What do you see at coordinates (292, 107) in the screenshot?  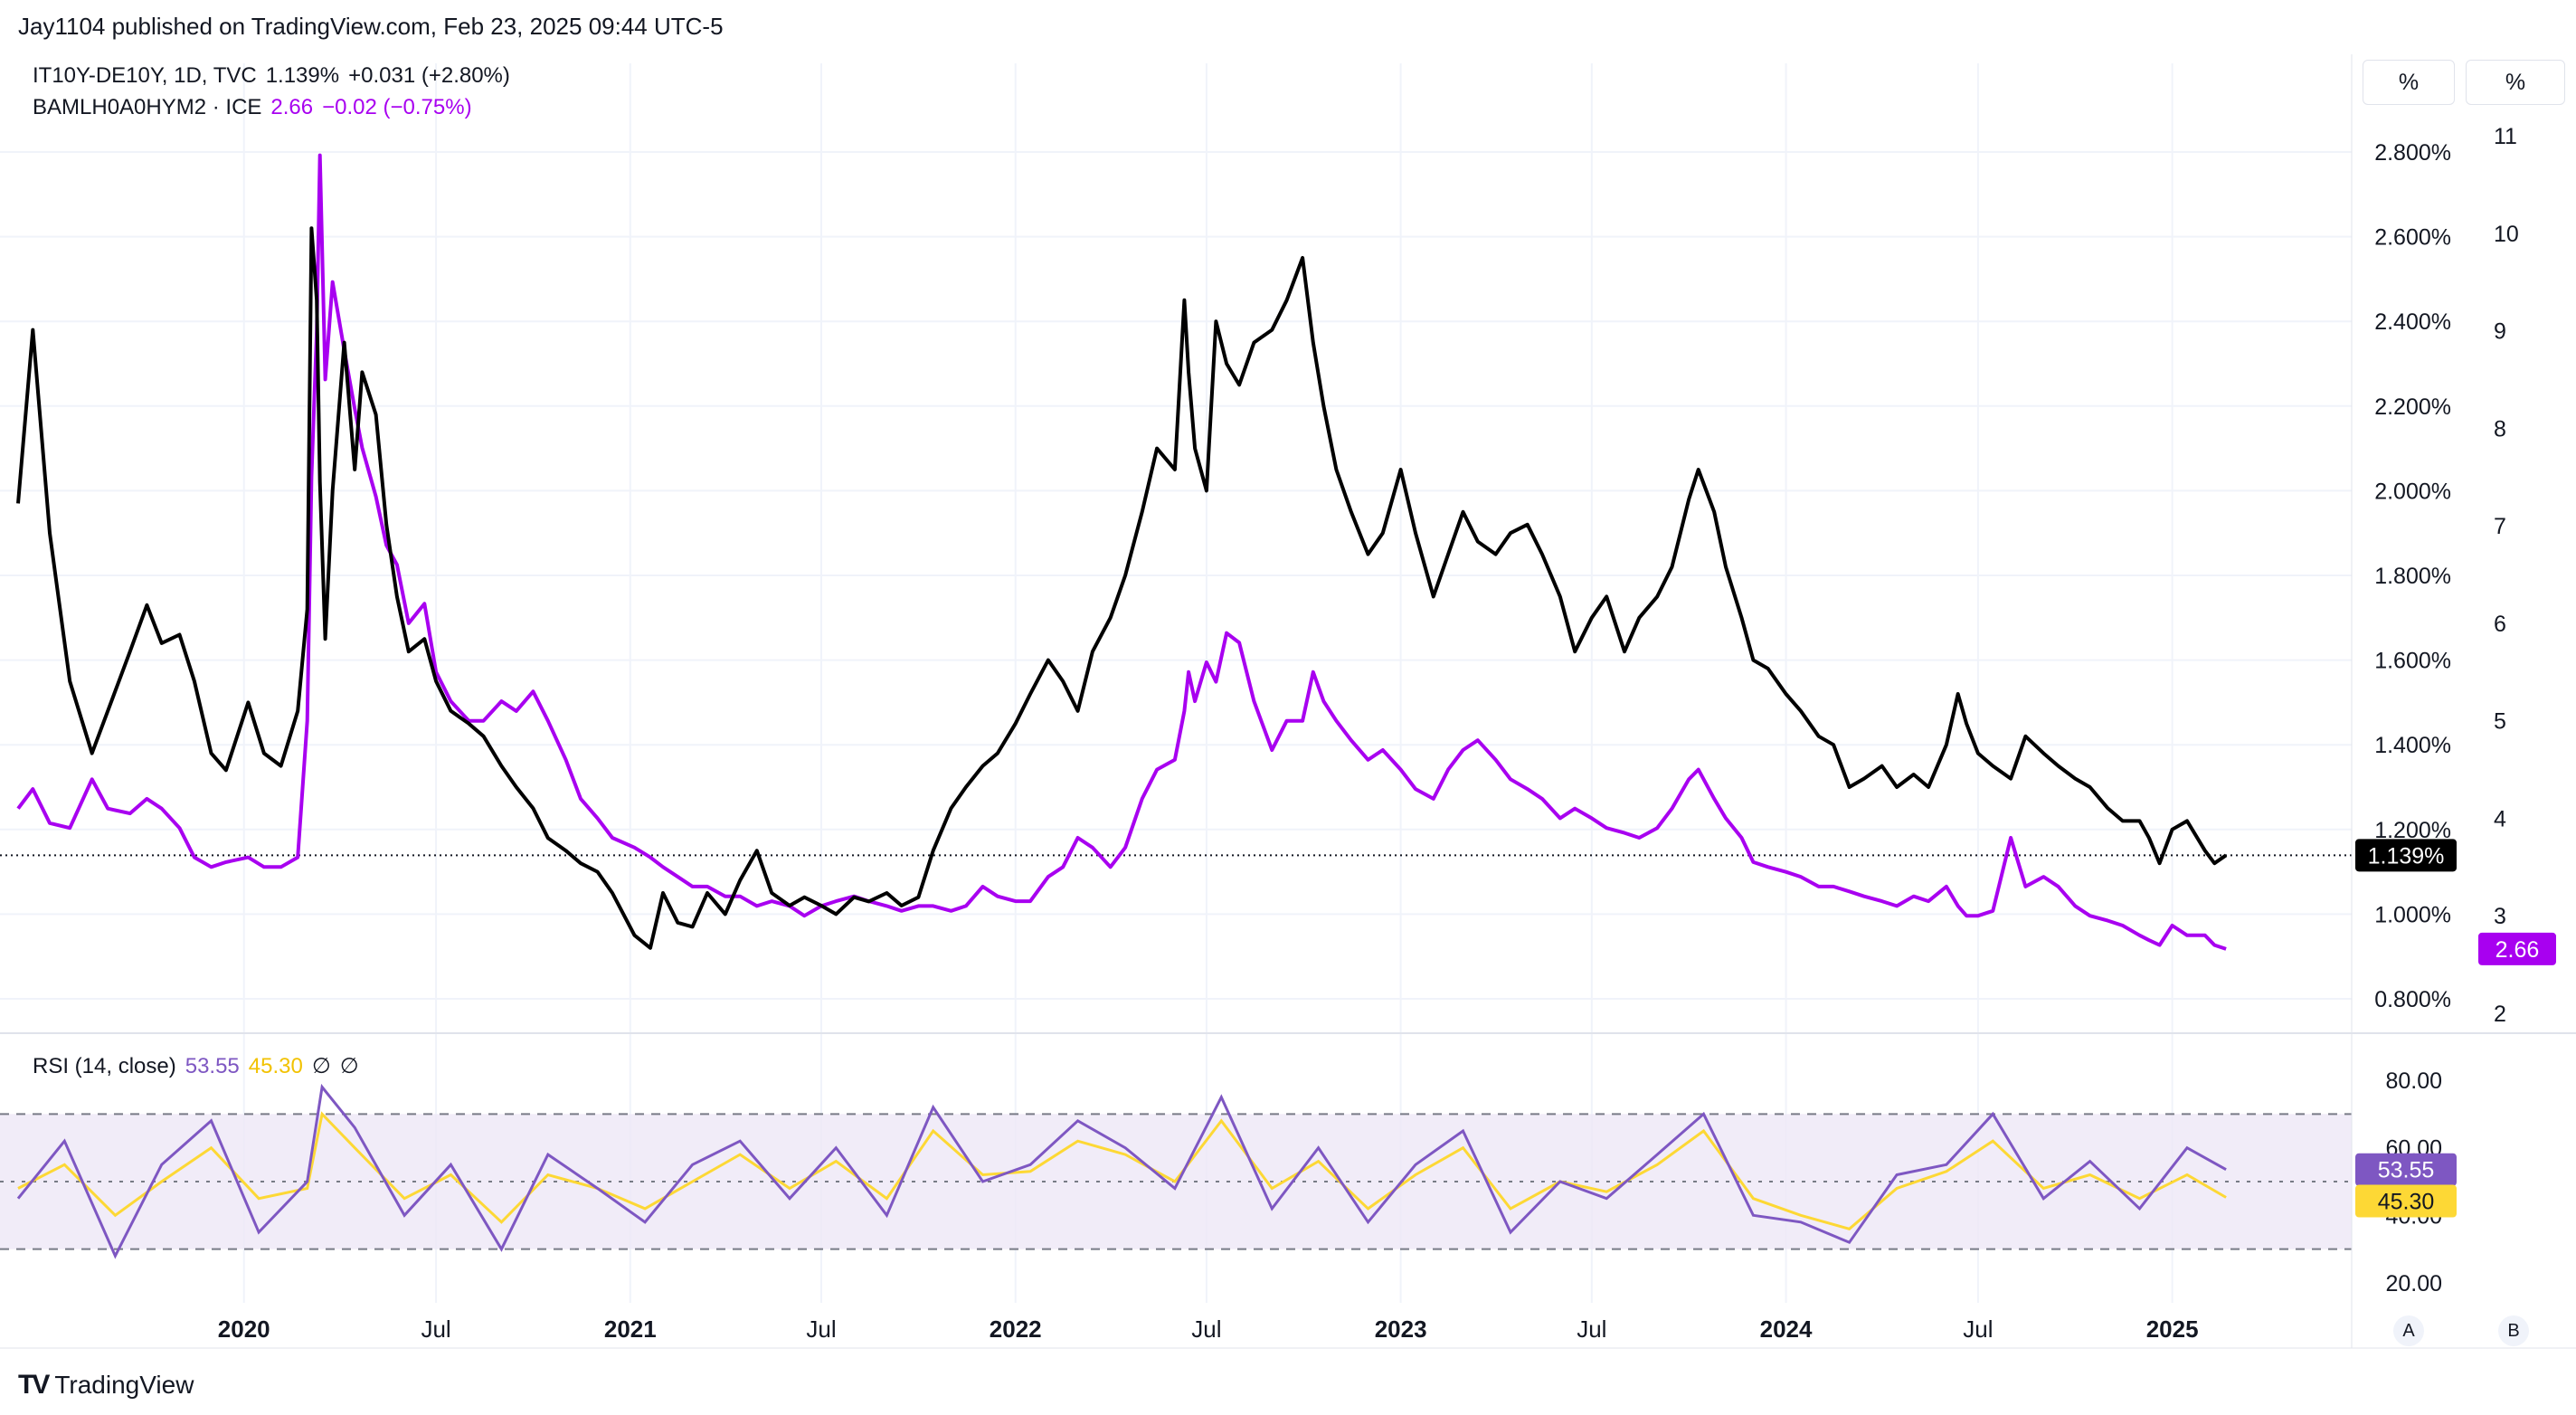 I see `compare-value: 2.66` at bounding box center [292, 107].